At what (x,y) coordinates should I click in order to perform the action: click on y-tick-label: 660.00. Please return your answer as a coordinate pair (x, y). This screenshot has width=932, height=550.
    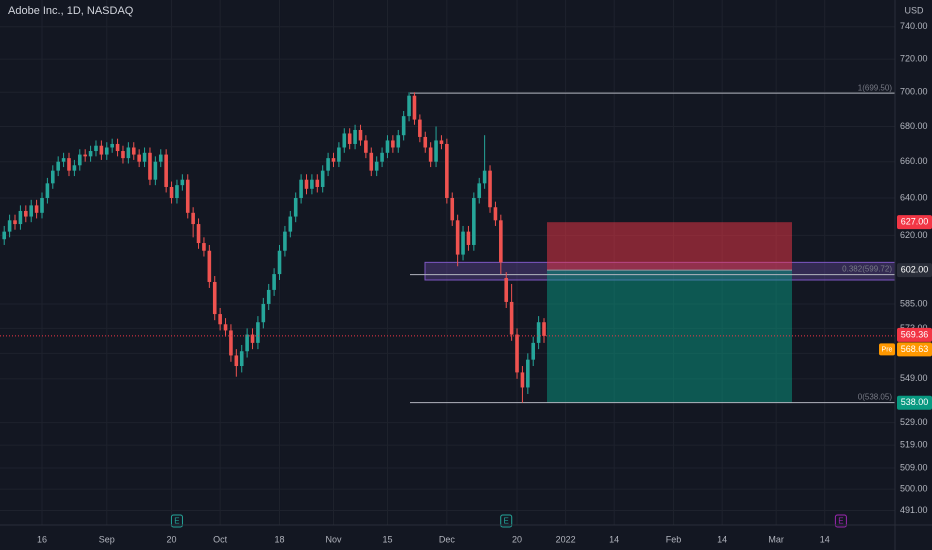
    Looking at the image, I should click on (914, 161).